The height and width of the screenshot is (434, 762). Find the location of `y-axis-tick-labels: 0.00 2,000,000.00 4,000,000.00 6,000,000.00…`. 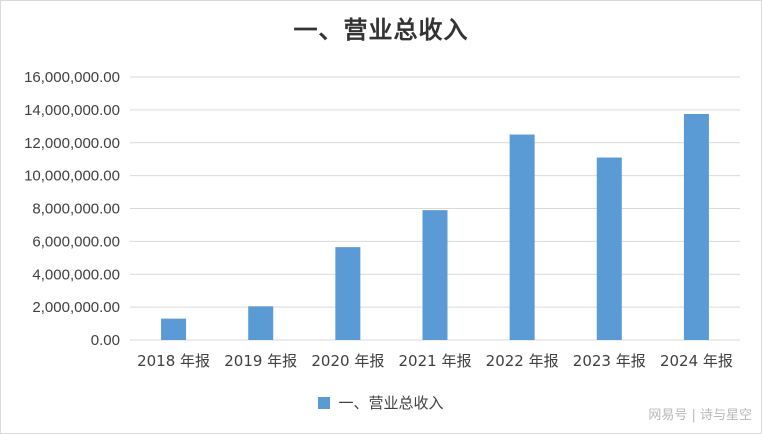

y-axis-tick-labels: 0.00 2,000,000.00 4,000,000.00 6,000,000.00… is located at coordinates (72, 209).